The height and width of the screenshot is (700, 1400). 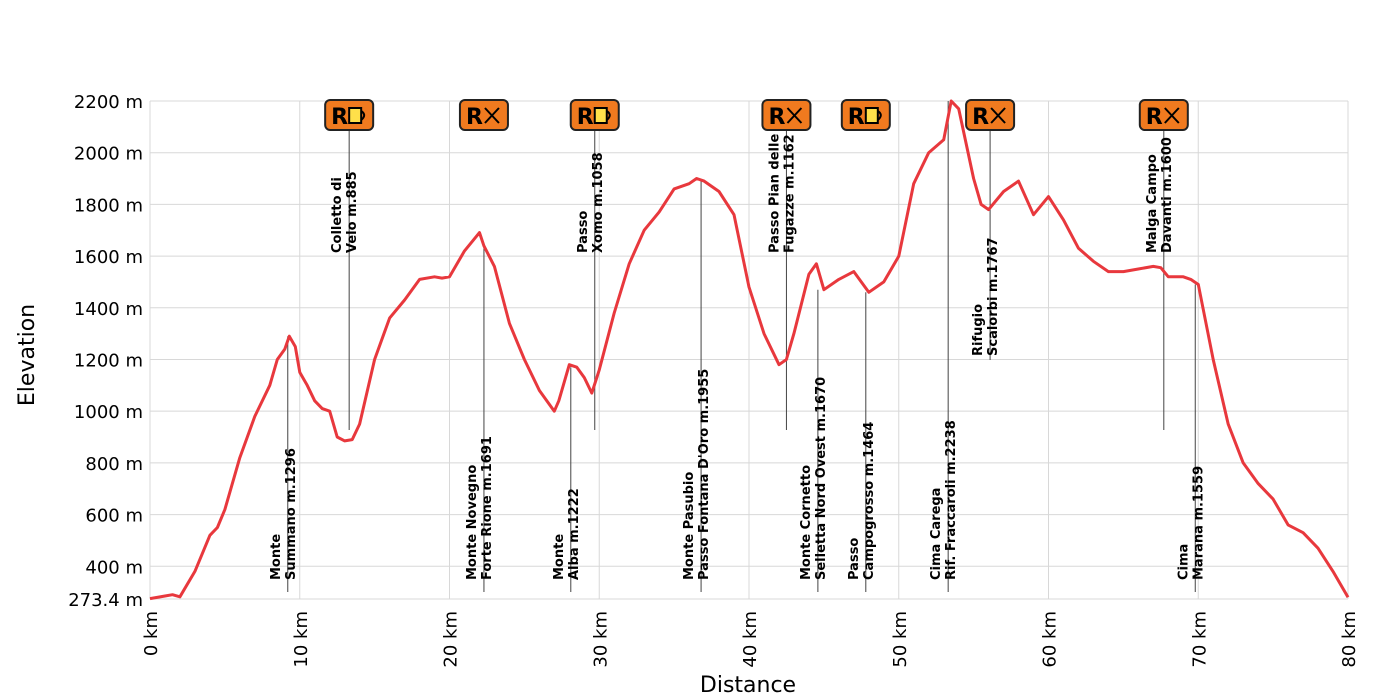 I want to click on poi-label-line: Alba m.1222, so click(x=574, y=534).